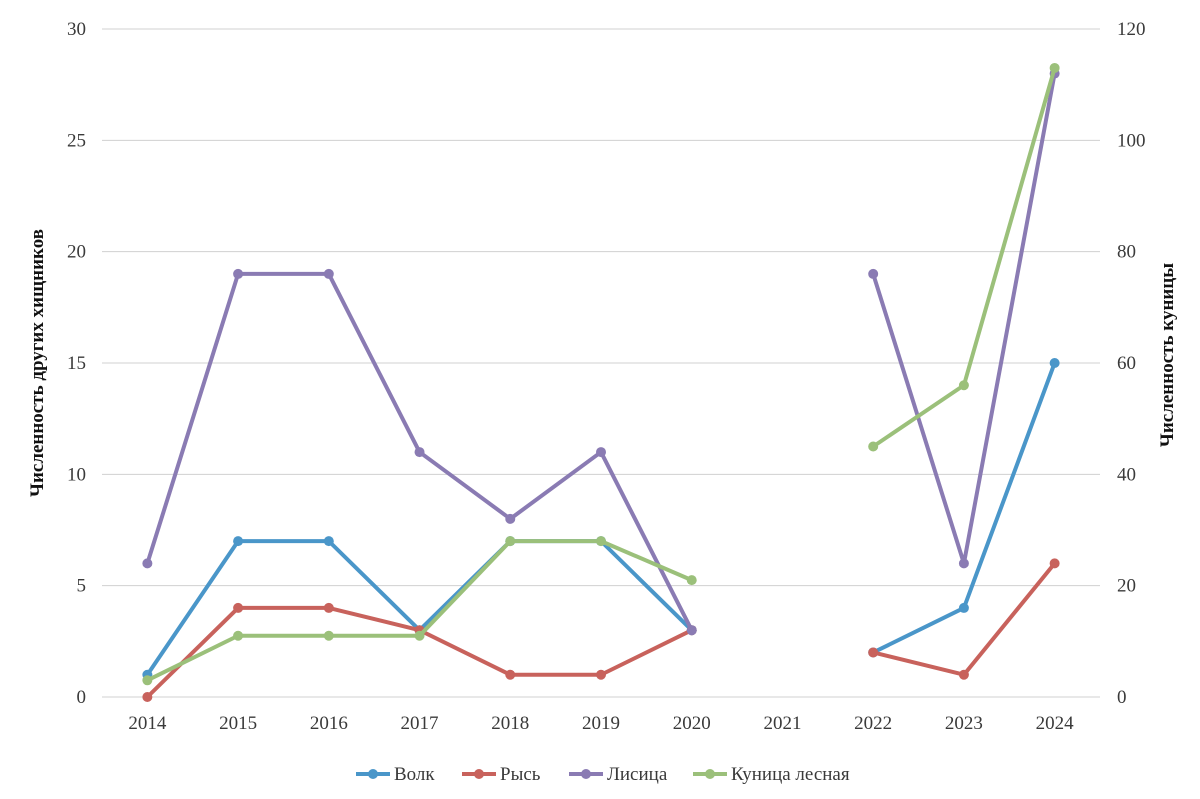 Image resolution: width=1200 pixels, height=799 pixels. What do you see at coordinates (782, 723) in the screenshot?
I see `x-tick-label: 2021` at bounding box center [782, 723].